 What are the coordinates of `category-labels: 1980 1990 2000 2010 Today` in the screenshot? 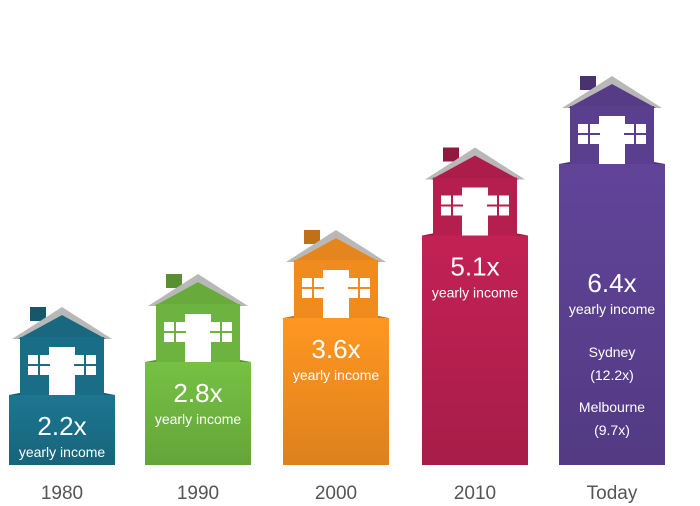 It's located at (339, 493).